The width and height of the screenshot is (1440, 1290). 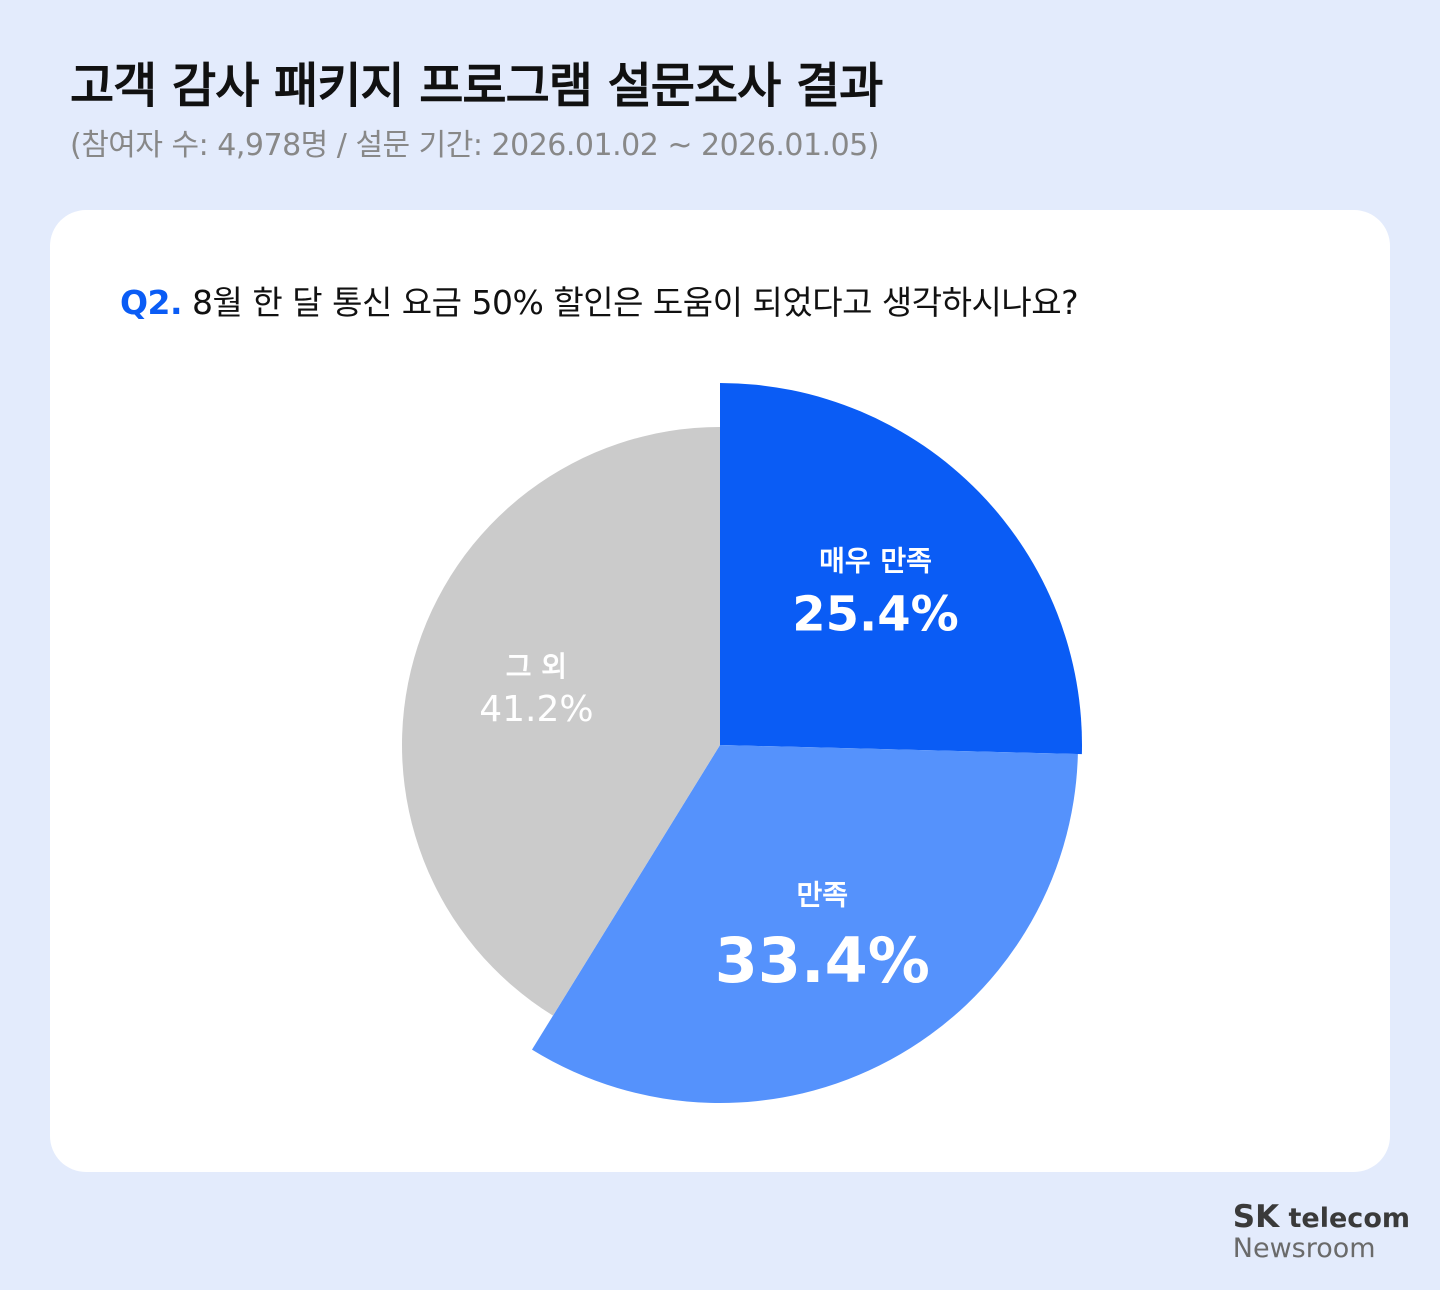 What do you see at coordinates (875, 561) in the screenshot?
I see `pie-label-name-very-satisfied: 매우 만족` at bounding box center [875, 561].